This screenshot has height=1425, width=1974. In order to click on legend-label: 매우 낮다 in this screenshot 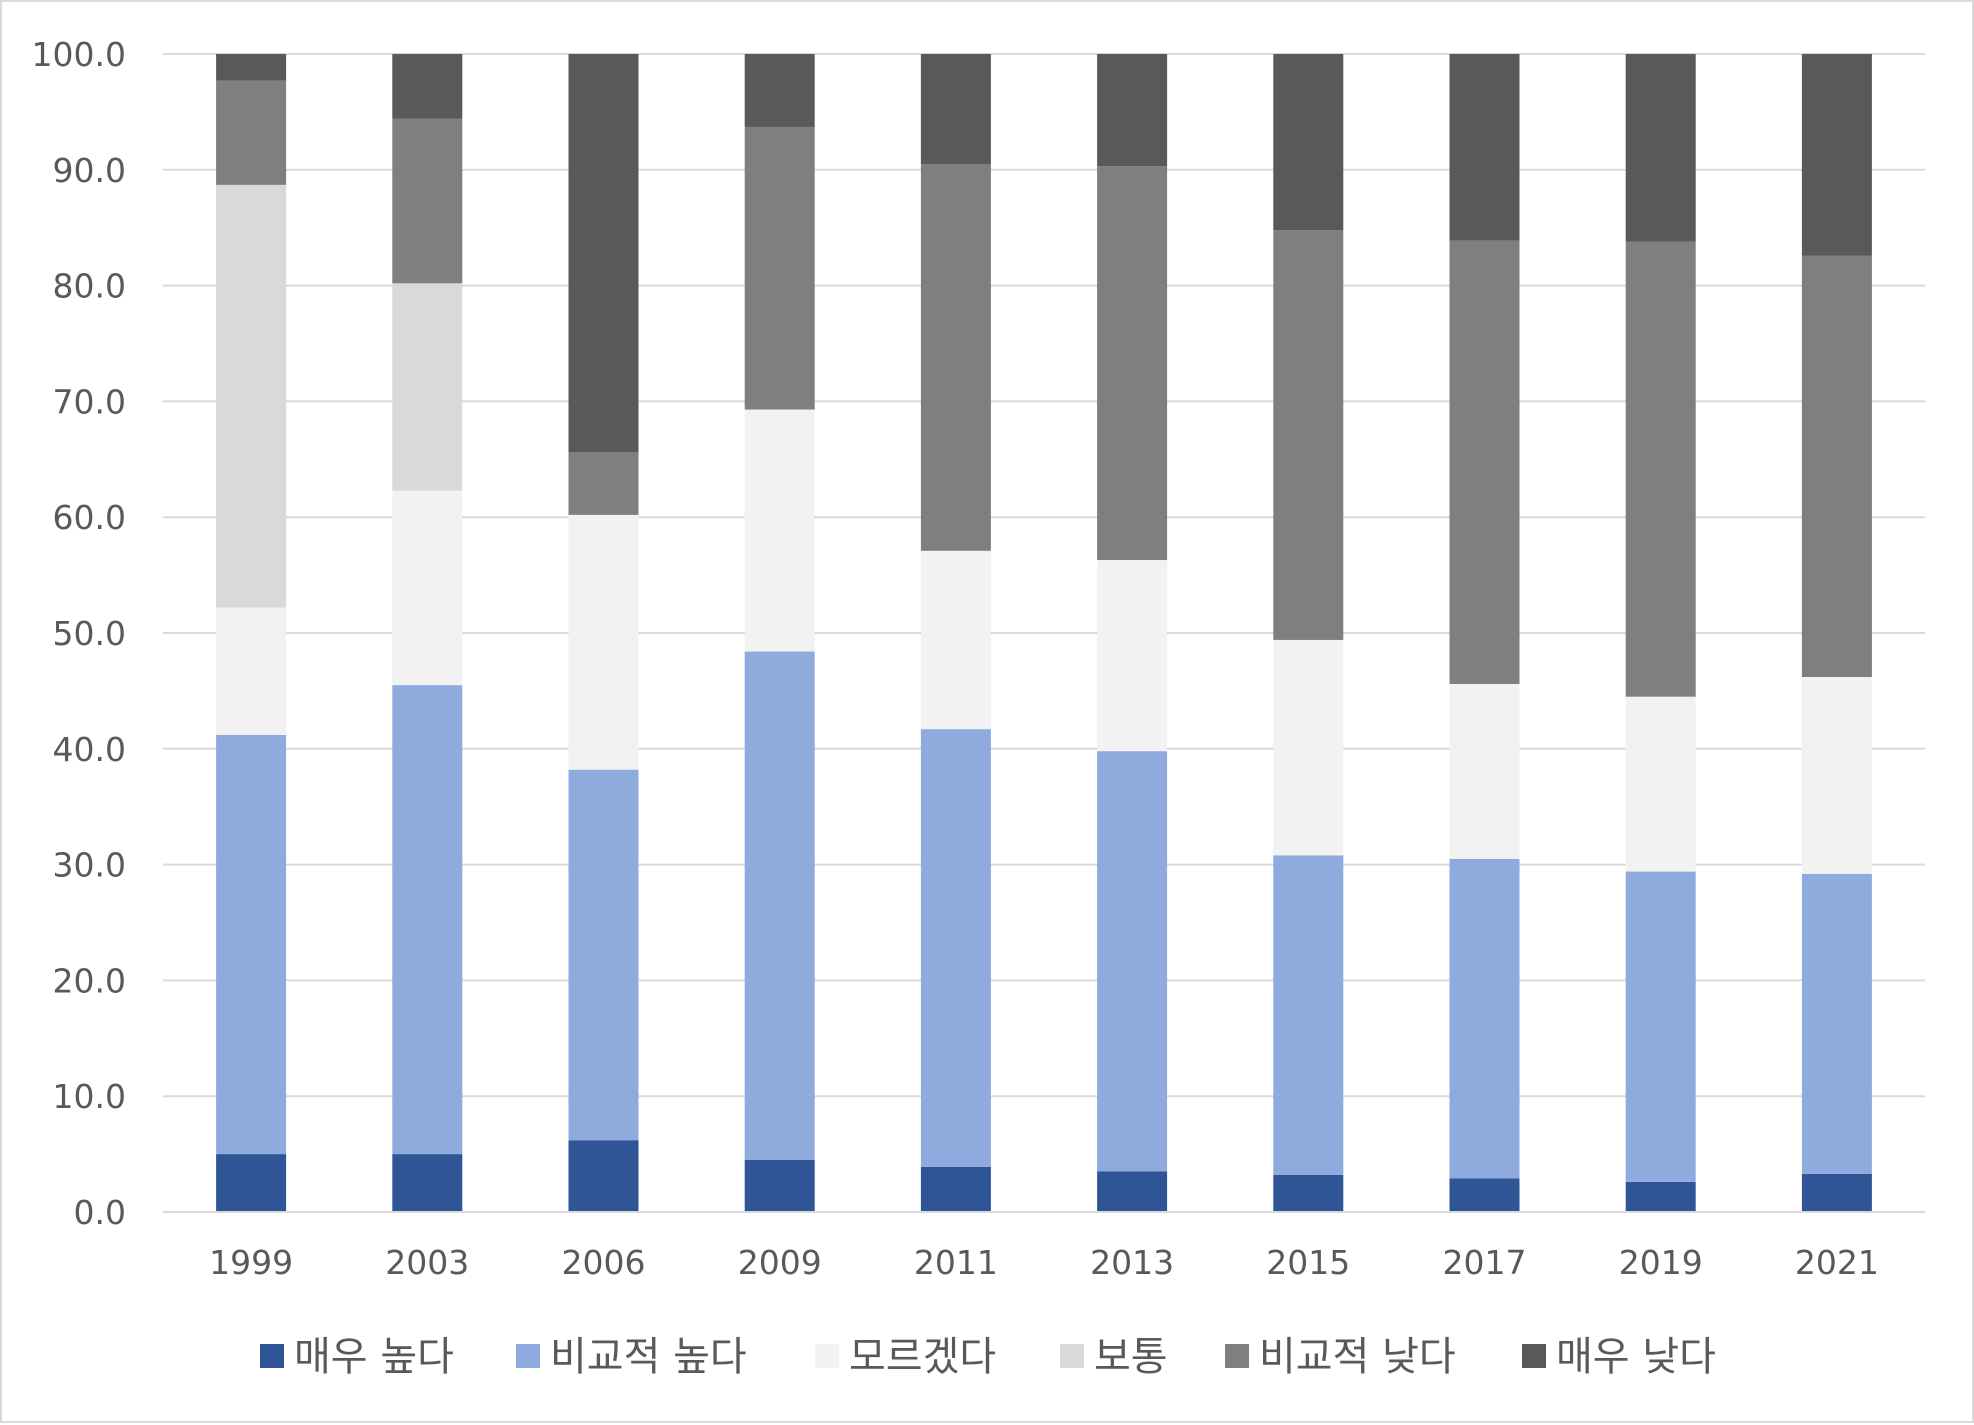, I will do `click(1636, 1357)`.